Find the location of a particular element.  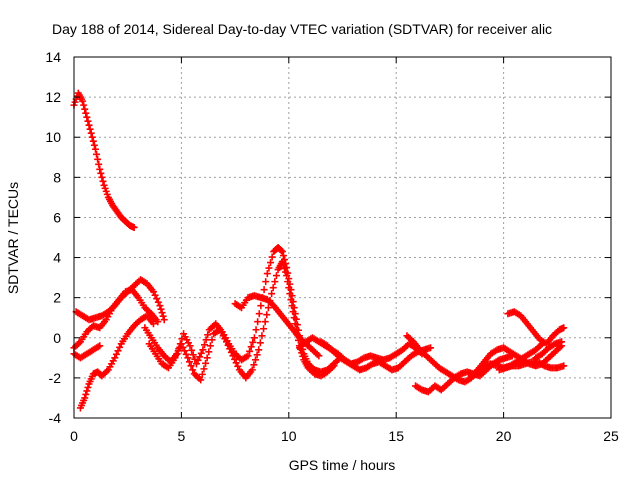

y-tick-label: 10 is located at coordinates (53, 137).